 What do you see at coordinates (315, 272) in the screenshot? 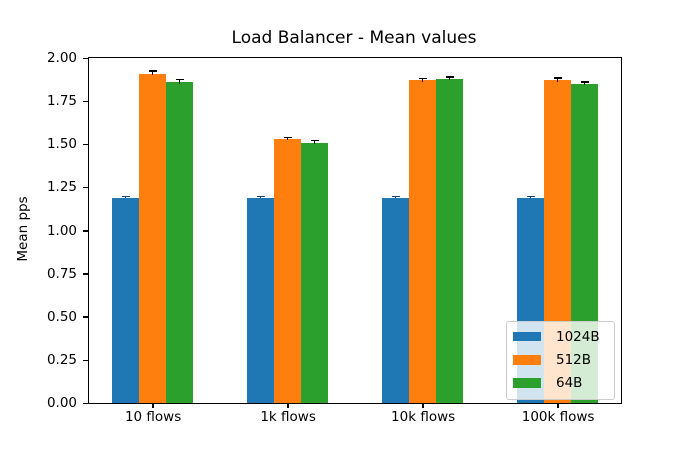
I see `bar-64B-1k-flows` at bounding box center [315, 272].